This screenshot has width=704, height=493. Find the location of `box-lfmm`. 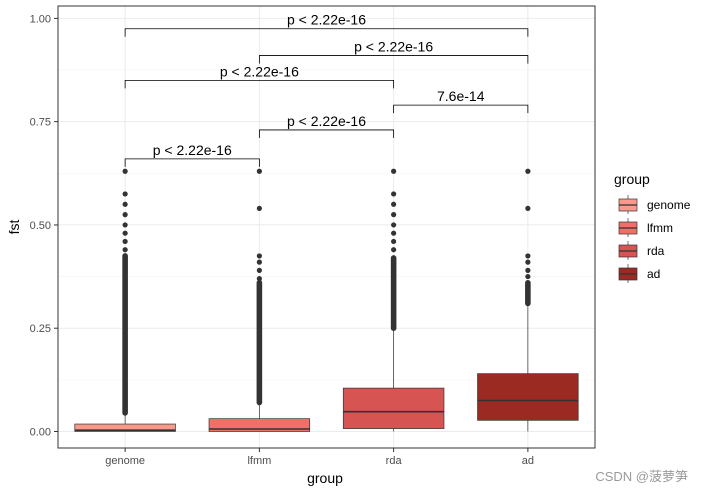

box-lfmm is located at coordinates (259, 300).